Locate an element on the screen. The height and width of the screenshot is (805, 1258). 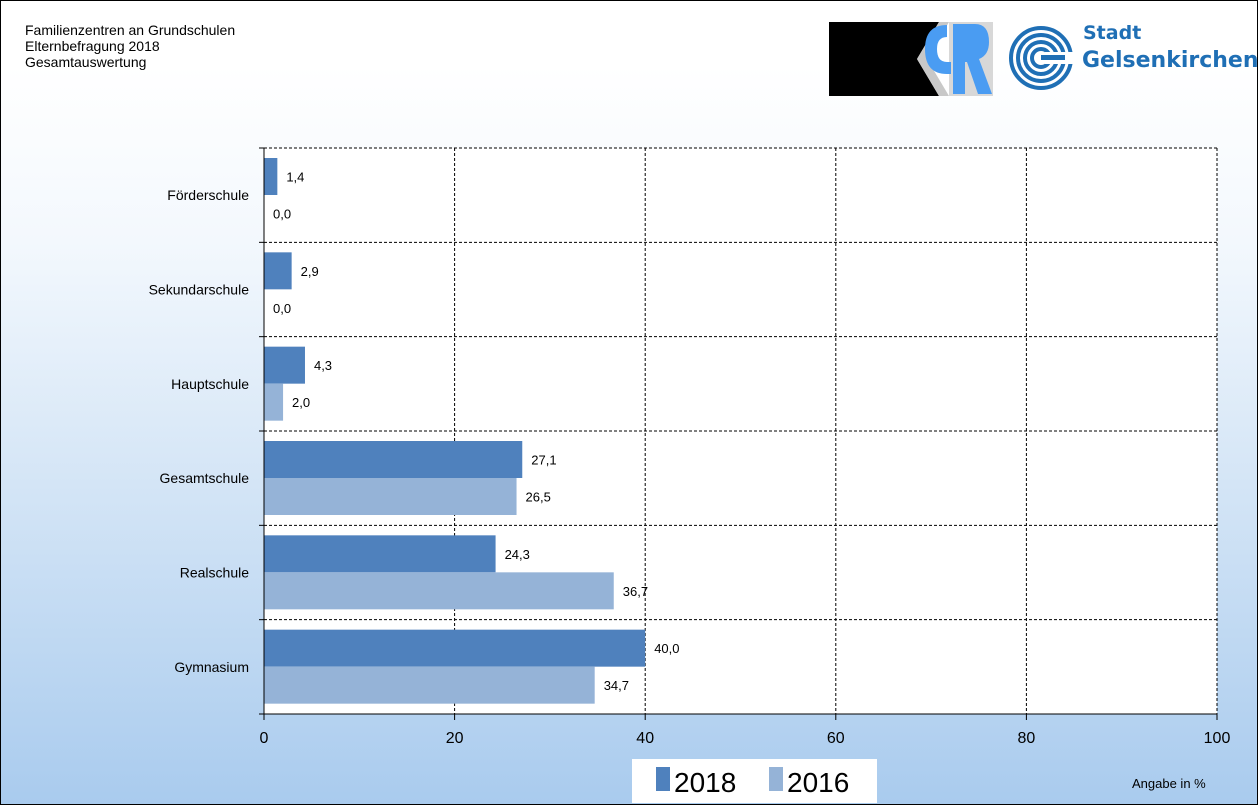
legend-swatch-2018 is located at coordinates (663, 779).